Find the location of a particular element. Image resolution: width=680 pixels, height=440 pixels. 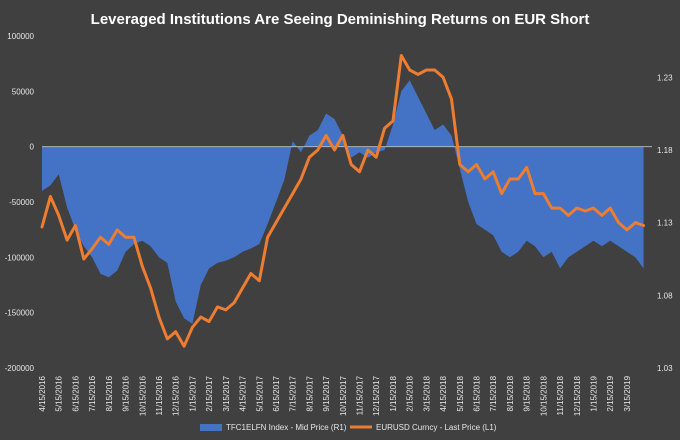

x-tick-label: 8/15/2017 is located at coordinates (309, 393).